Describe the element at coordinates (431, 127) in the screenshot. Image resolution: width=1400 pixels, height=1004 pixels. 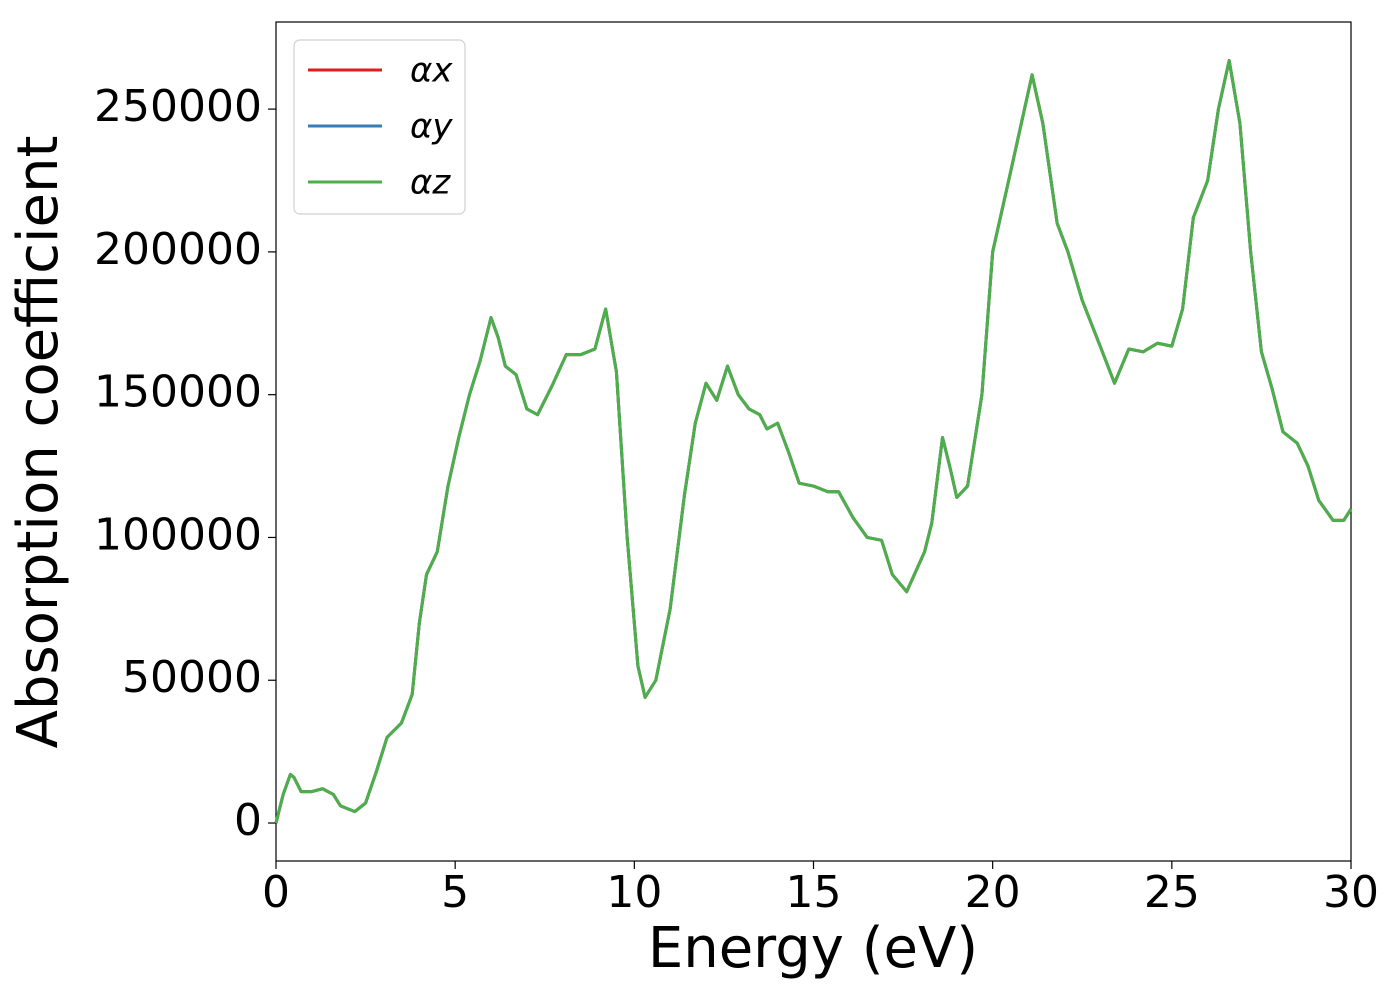
I see `legend-label: αy` at that location.